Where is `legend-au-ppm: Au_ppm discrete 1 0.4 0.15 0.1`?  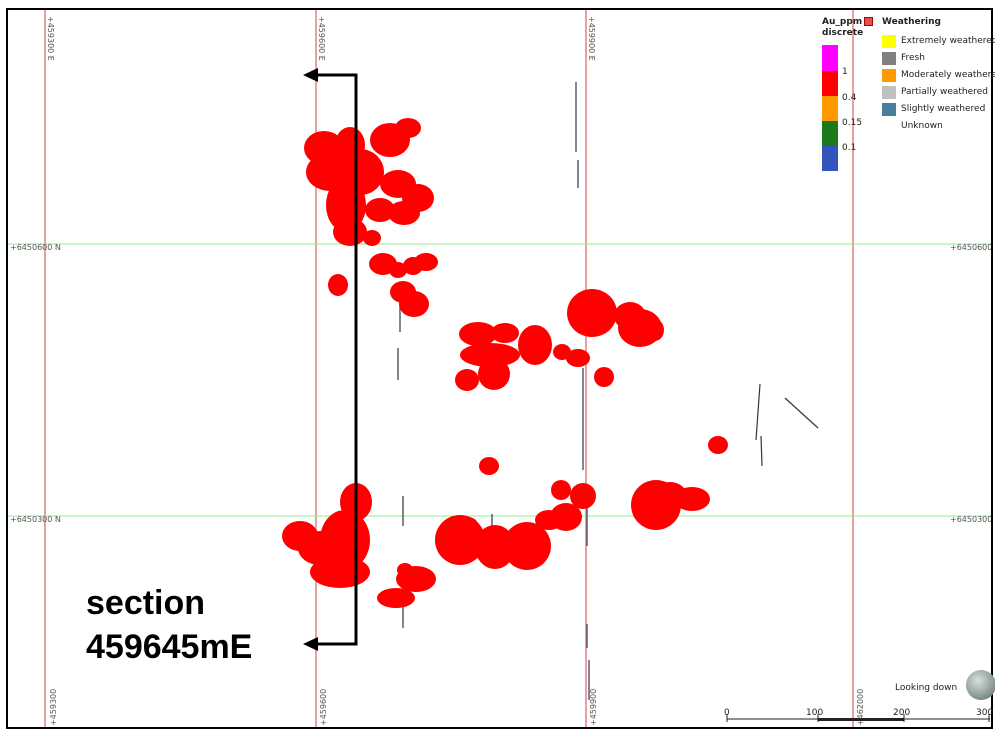 legend-au-ppm: Au_ppm discrete 1 0.4 0.15 0.1 is located at coordinates (848, 97).